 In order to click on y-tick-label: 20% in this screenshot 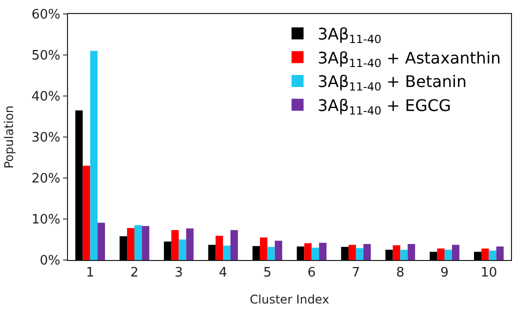, I will do `click(45, 179)`.